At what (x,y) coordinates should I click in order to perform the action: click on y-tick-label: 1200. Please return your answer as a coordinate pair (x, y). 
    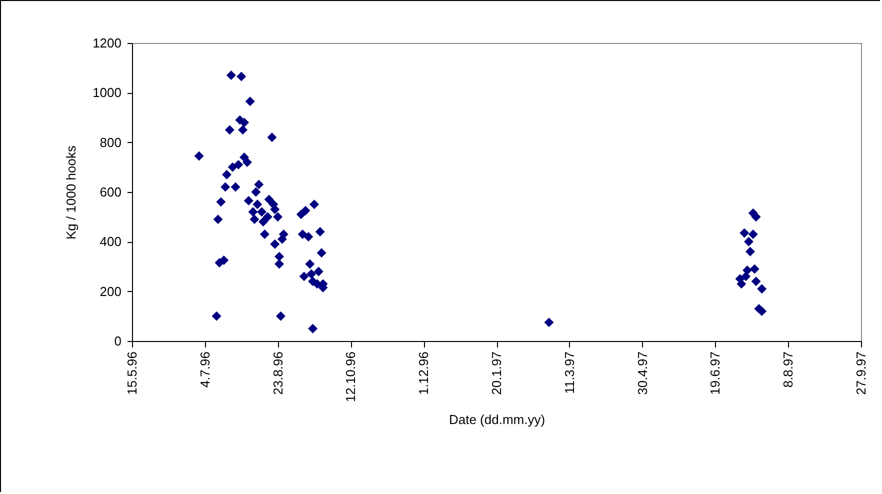
    Looking at the image, I should click on (107, 43).